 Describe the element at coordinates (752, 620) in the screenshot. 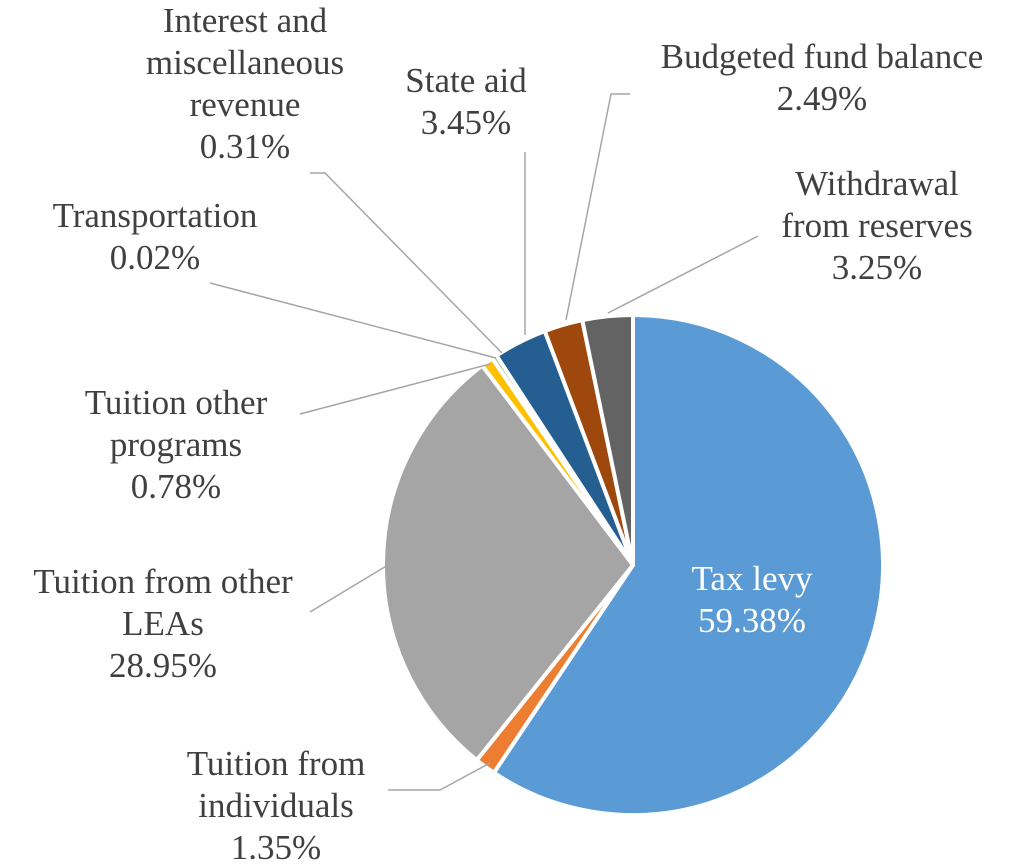

I see `data-label-value: 59.38%` at that location.